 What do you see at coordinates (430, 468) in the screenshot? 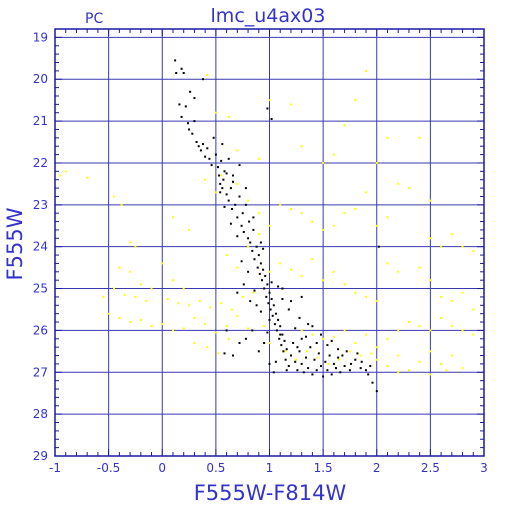
I see `x-tick-label: 2.5` at bounding box center [430, 468].